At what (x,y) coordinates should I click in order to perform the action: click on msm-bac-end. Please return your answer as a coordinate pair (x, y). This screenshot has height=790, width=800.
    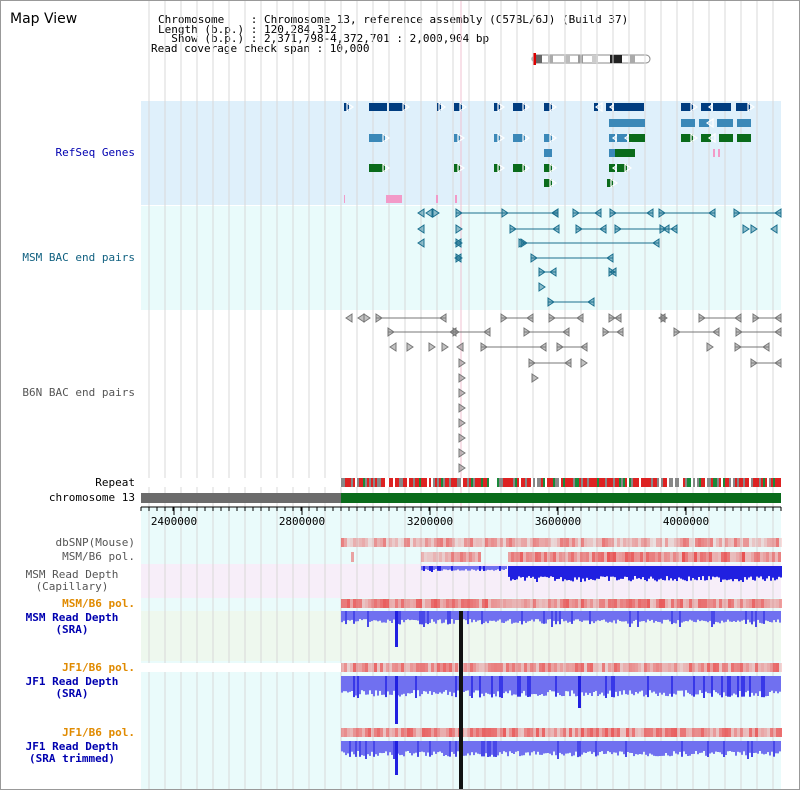
    Looking at the image, I should click on (436, 213).